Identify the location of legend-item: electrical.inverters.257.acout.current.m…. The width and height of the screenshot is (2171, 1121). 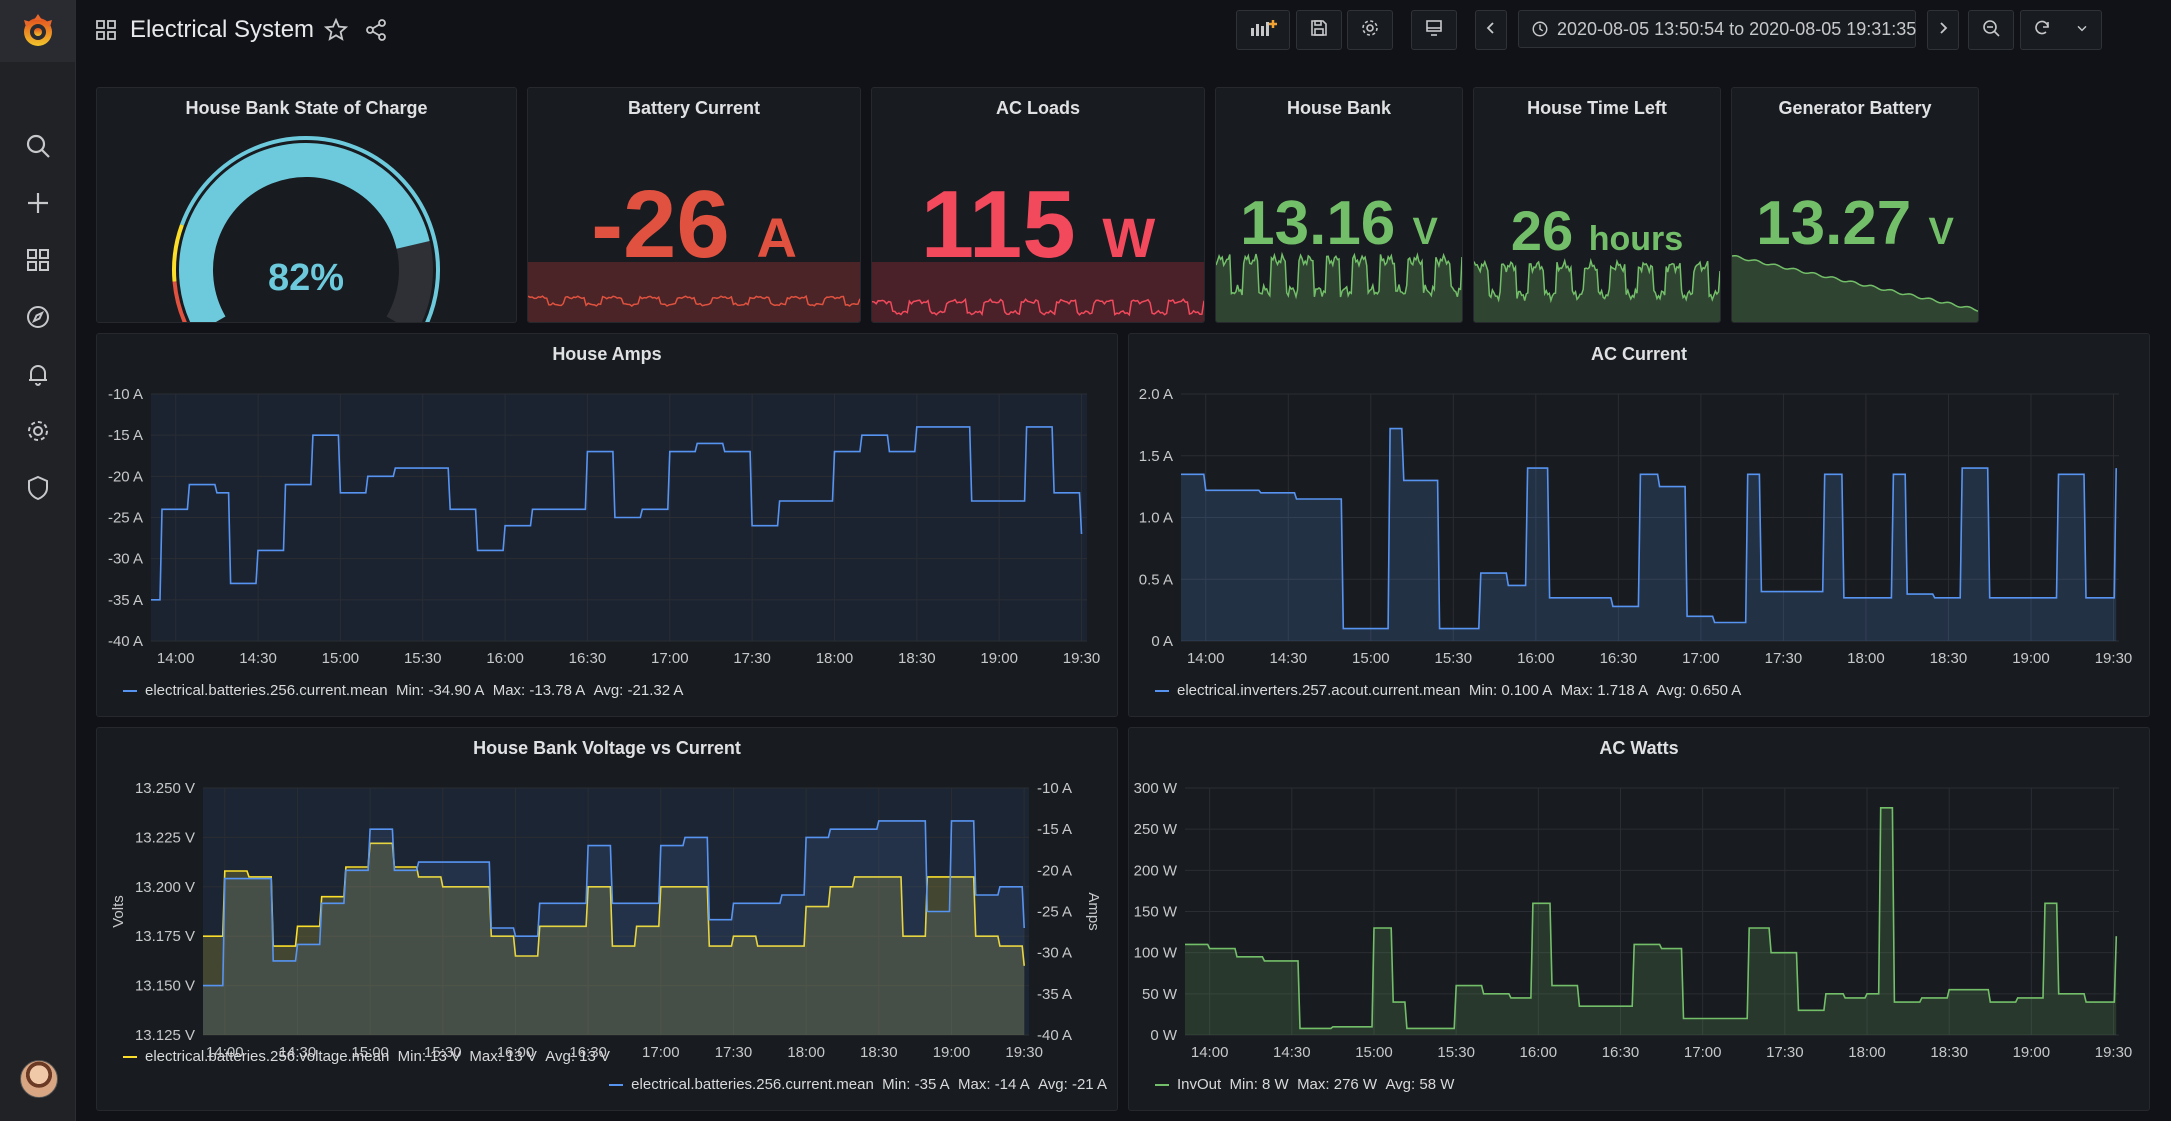
(1448, 690).